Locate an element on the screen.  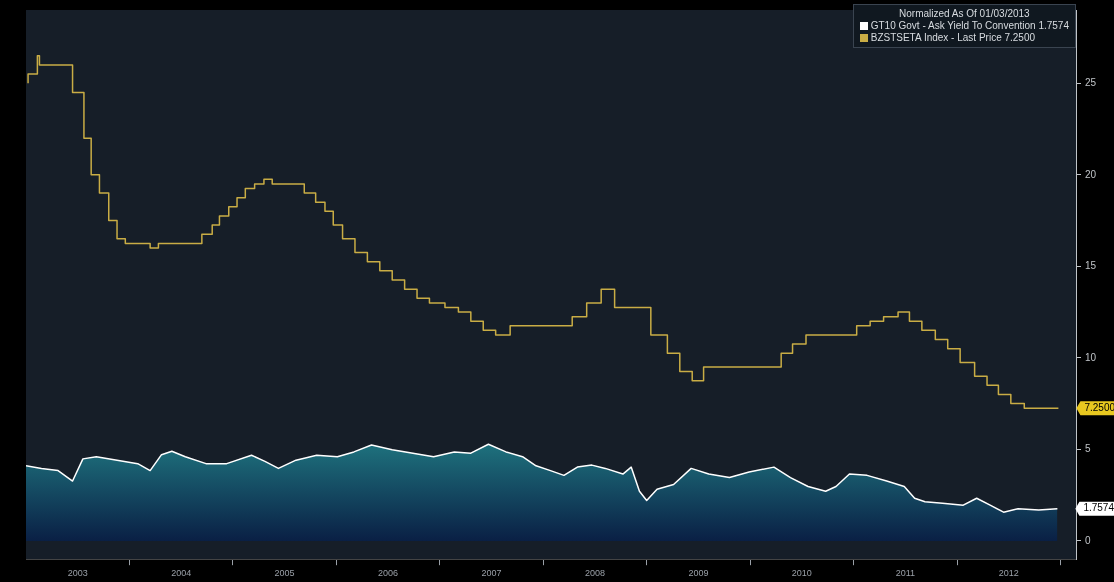
x-tick-label: 2011 is located at coordinates (905, 573).